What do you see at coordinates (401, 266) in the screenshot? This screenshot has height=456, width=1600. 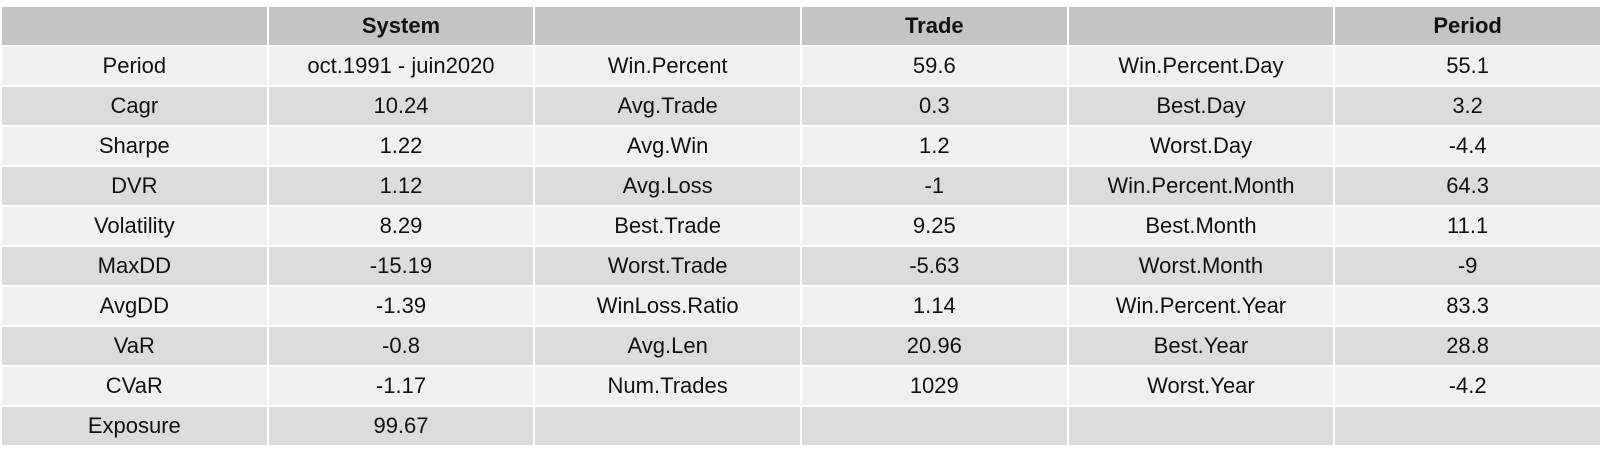 I see `table-cell: -15.19` at bounding box center [401, 266].